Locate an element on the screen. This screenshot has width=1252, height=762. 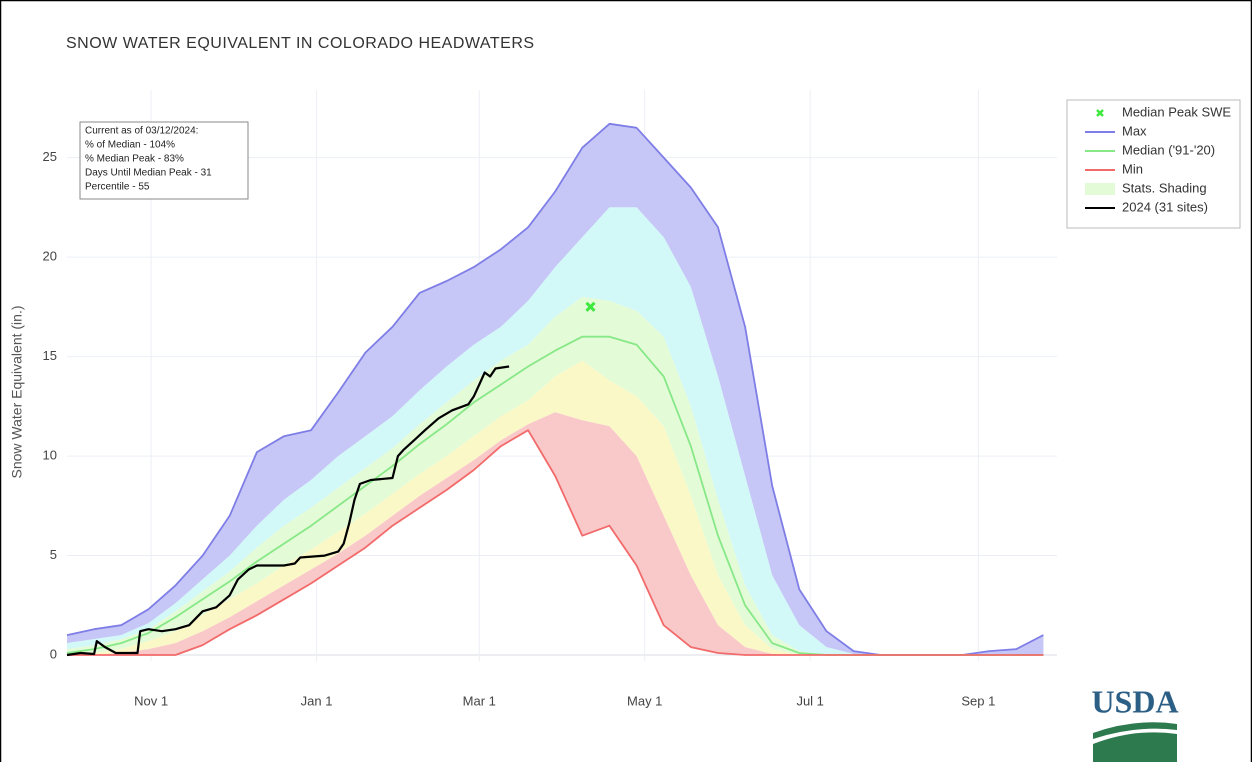
legend-label: Median ('91-'20) is located at coordinates (1168, 149).